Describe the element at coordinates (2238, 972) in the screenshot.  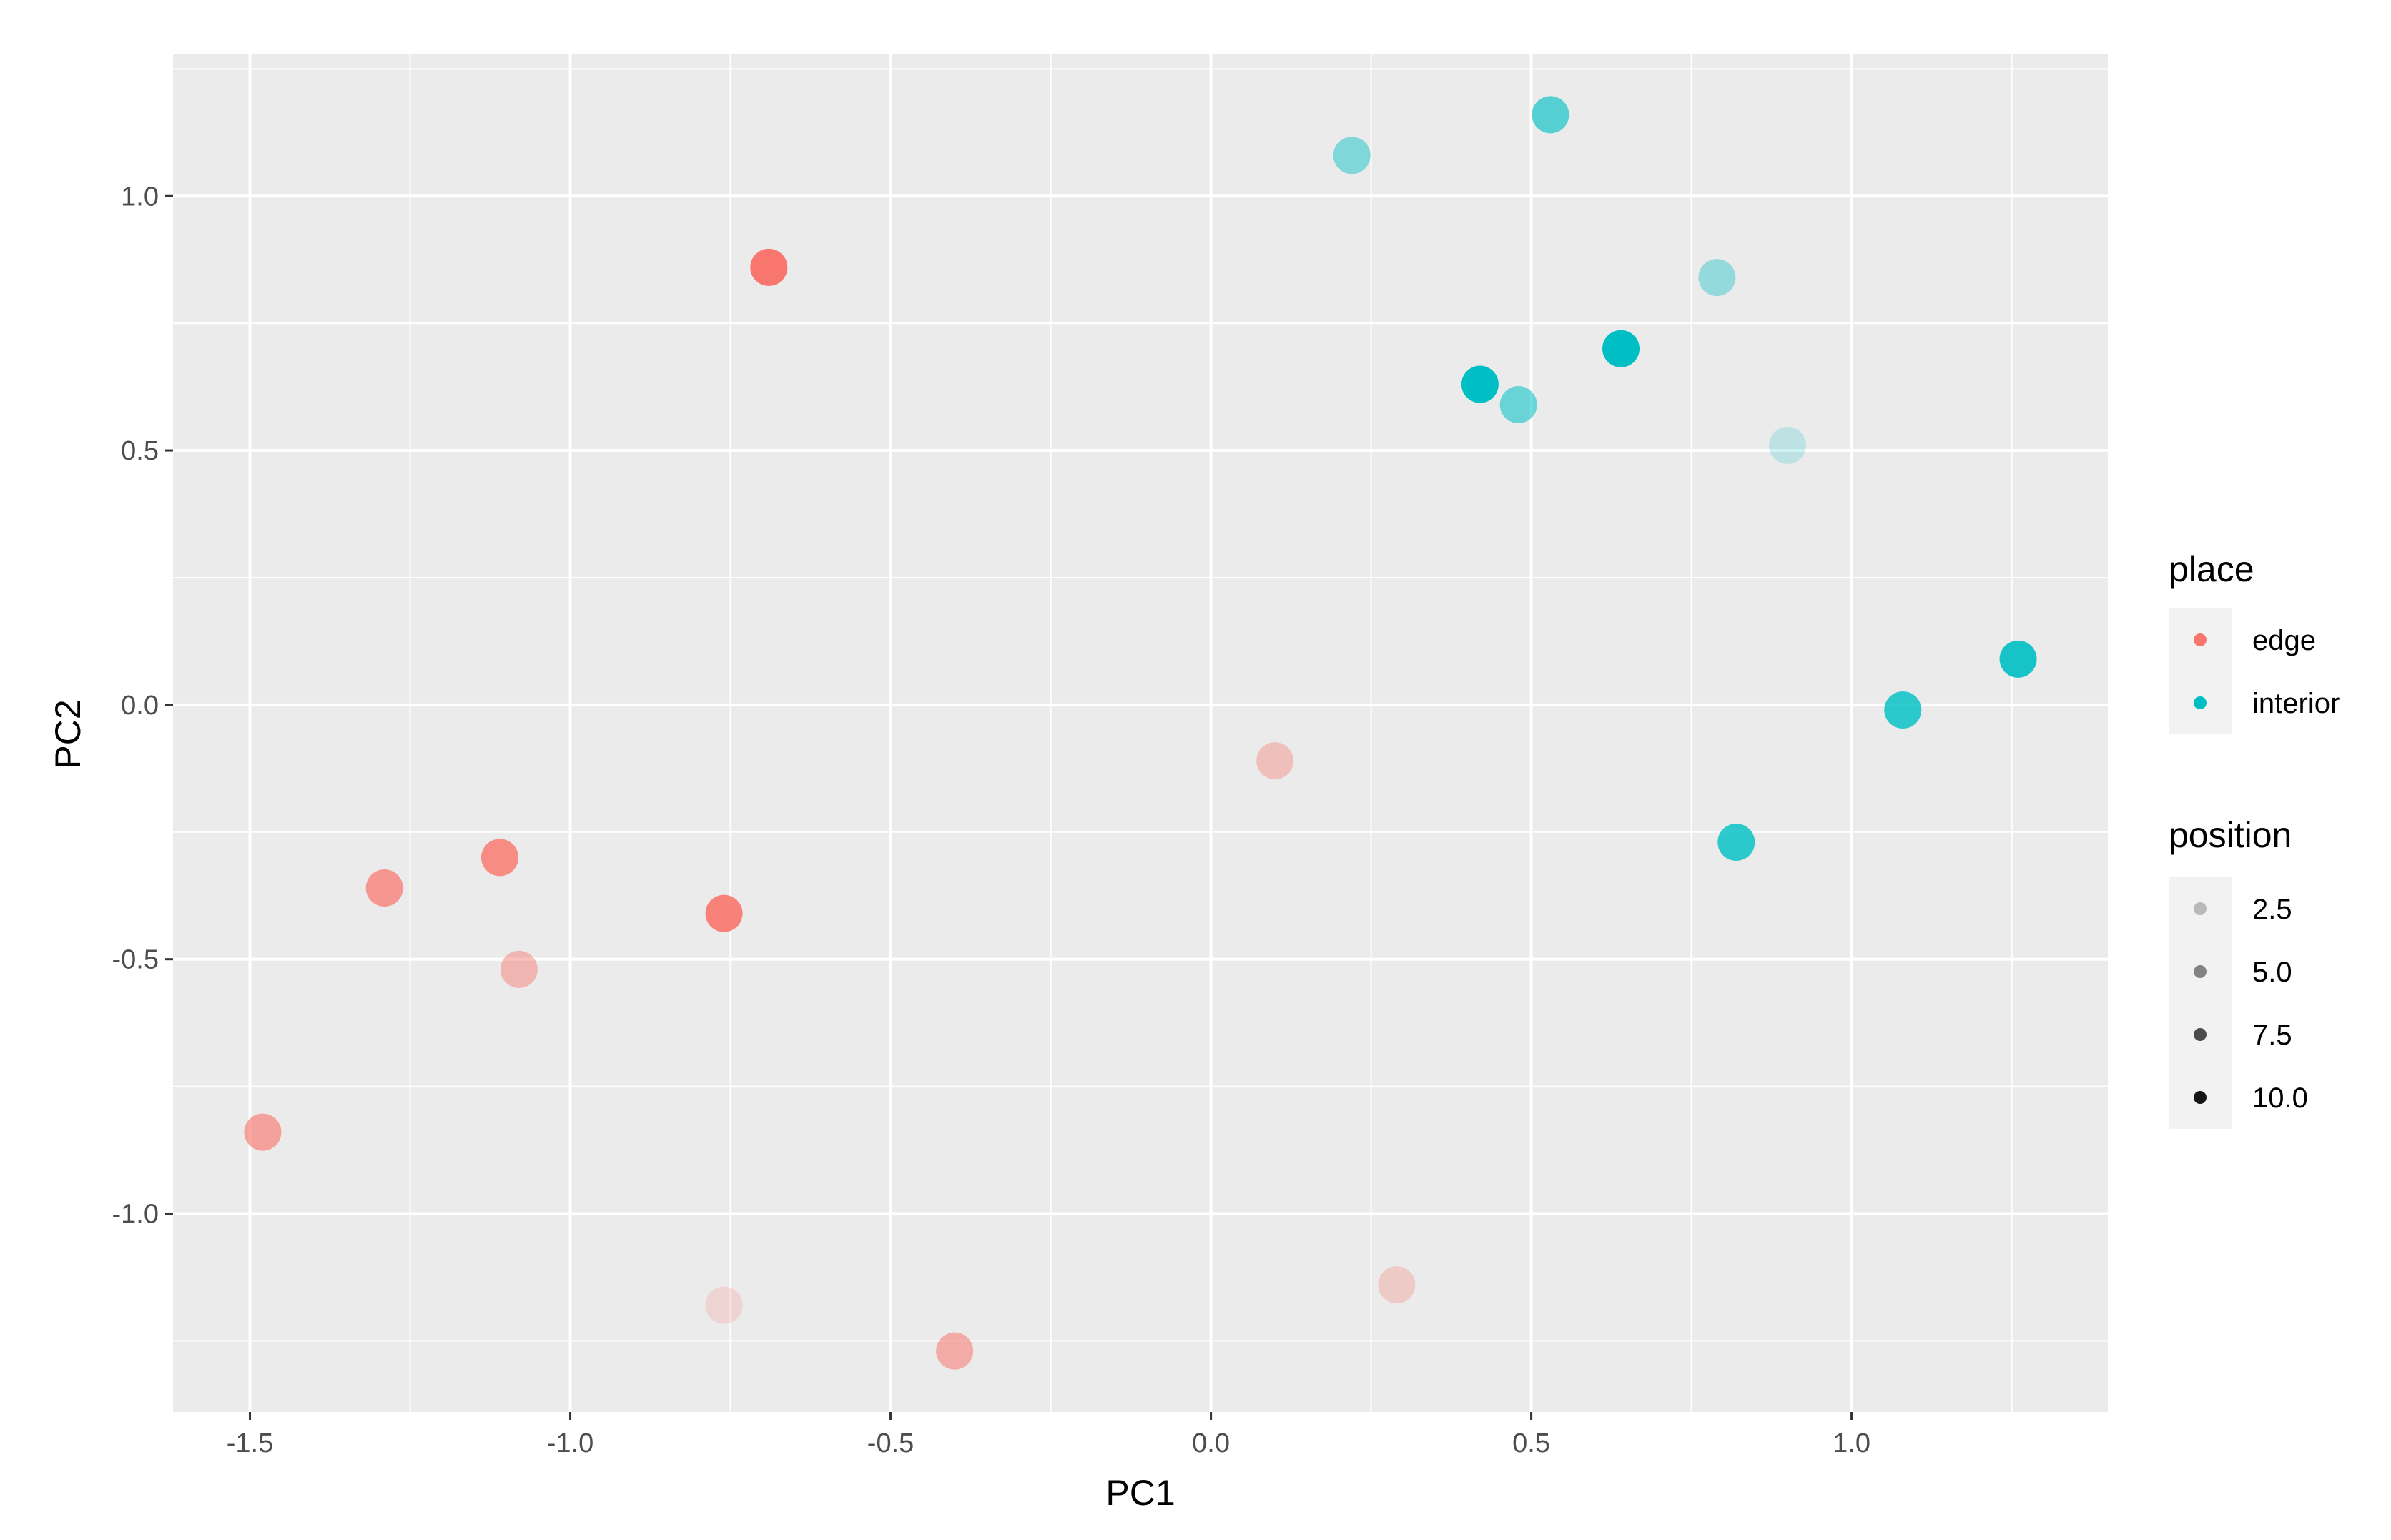
I see `legend-position: position 2.5 5.0 7.5 10.0` at that location.